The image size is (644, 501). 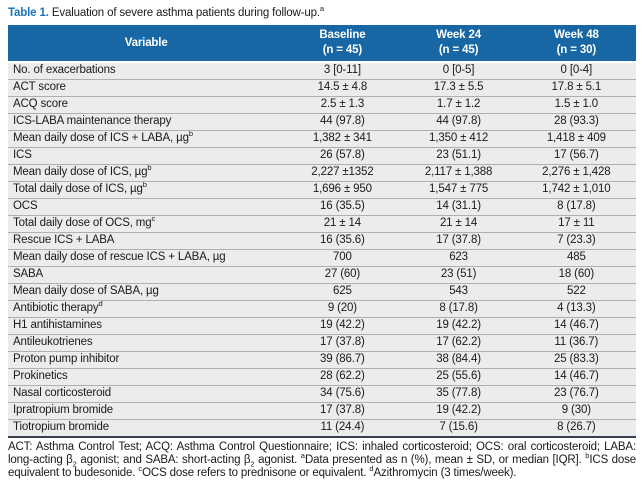 I want to click on row-label-sup: c, so click(x=153, y=219).